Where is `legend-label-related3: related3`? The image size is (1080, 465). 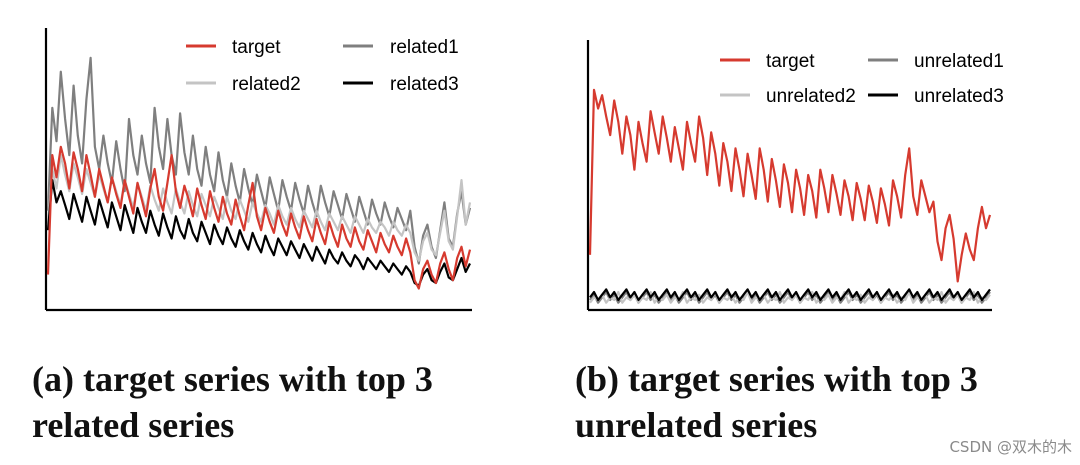
legend-label-related3: related3 is located at coordinates (424, 84).